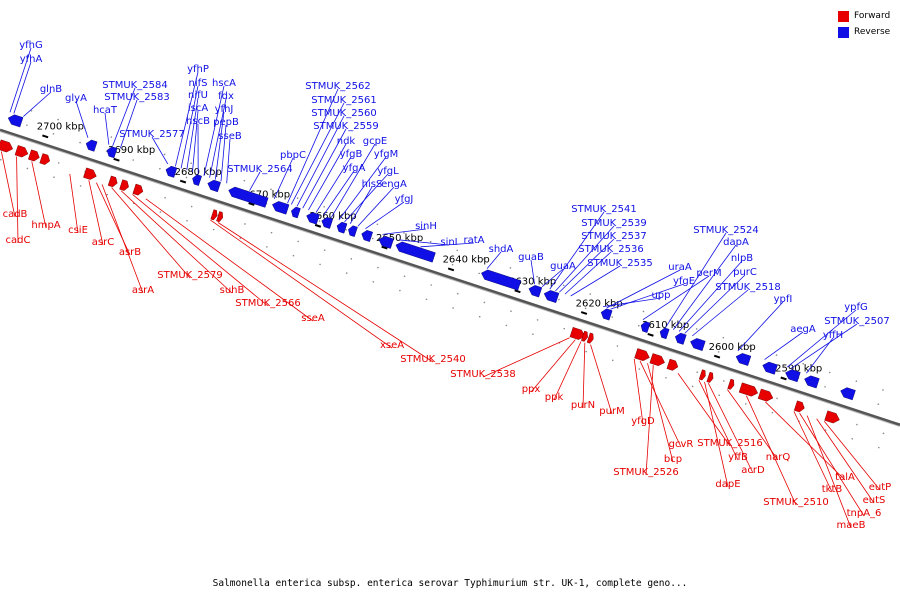 Image resolution: width=900 pixels, height=600 pixels. What do you see at coordinates (17, 200) in the screenshot?
I see `forward-gene-cadc-leader` at bounding box center [17, 200].